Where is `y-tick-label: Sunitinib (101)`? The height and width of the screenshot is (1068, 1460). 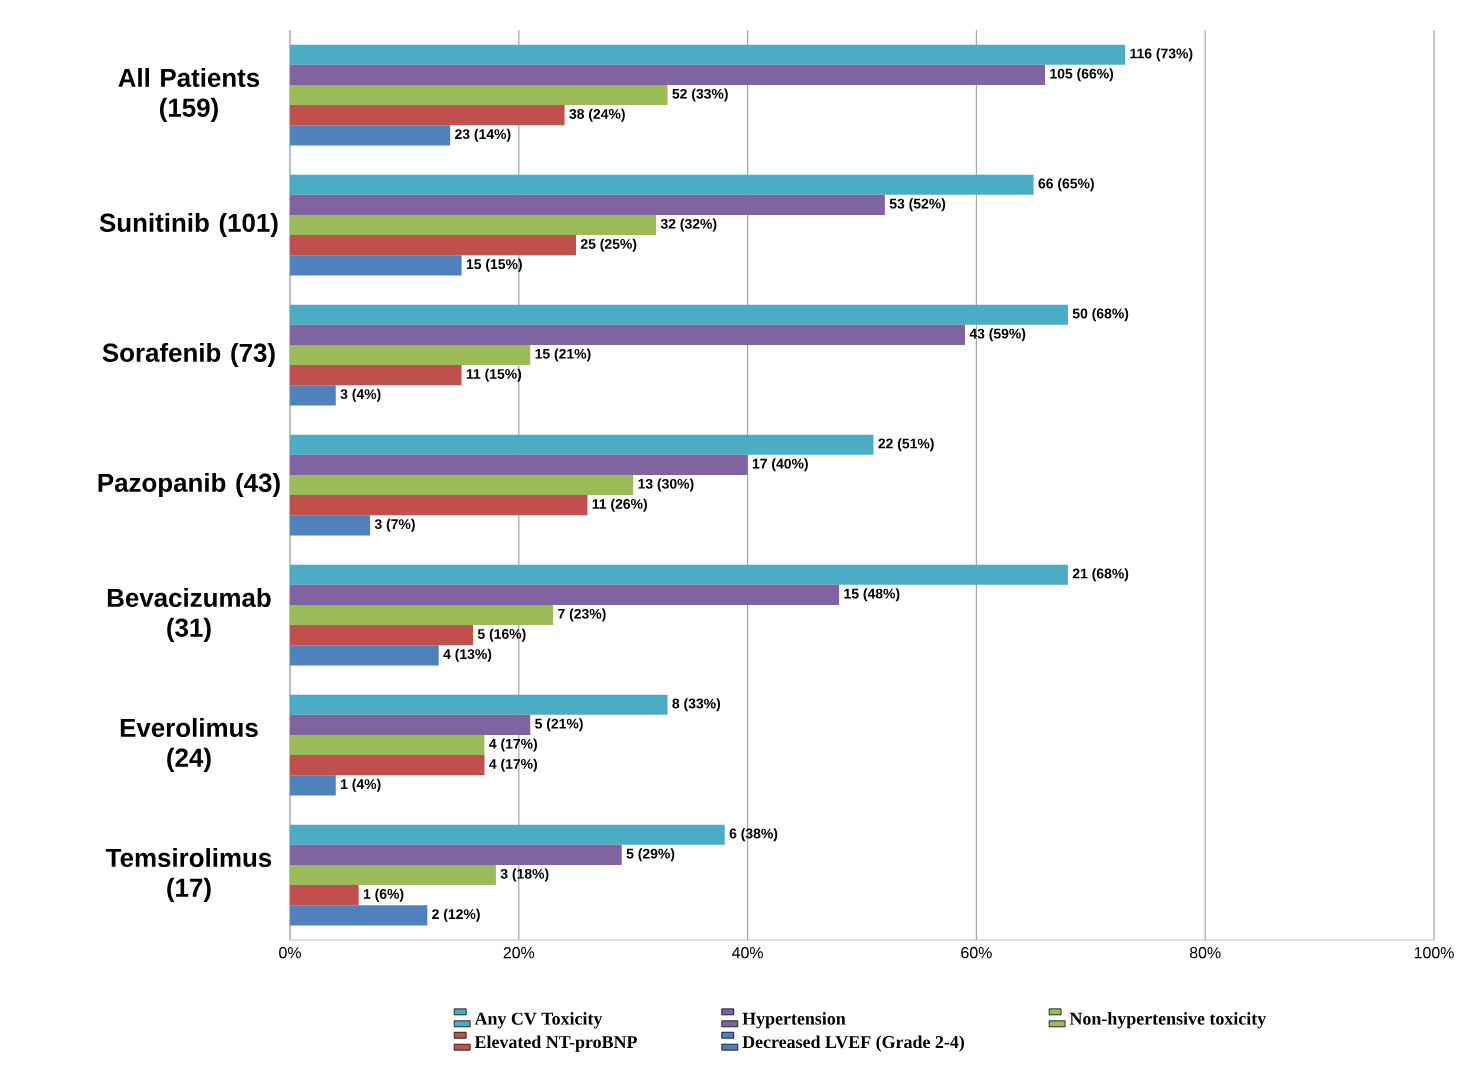
y-tick-label: Sunitinib (101) is located at coordinates (188, 225).